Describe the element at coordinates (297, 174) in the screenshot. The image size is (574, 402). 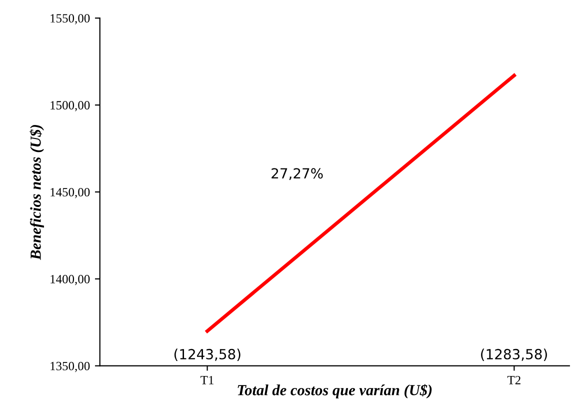
I see `annotation: 27,27%` at that location.